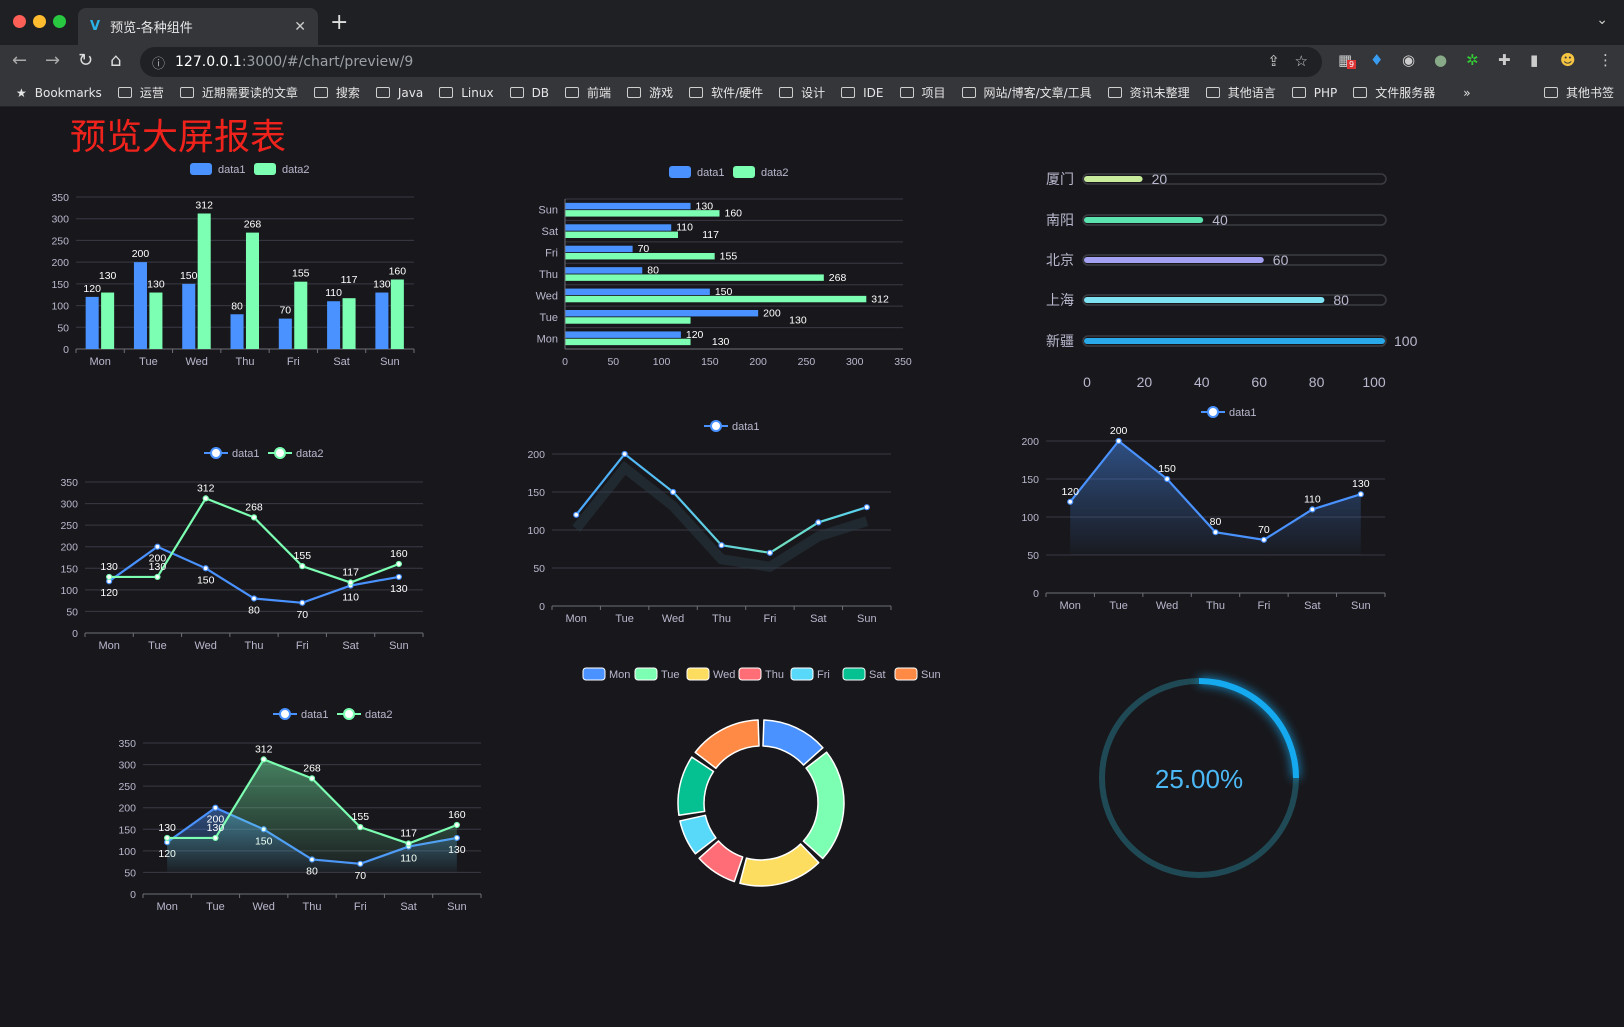 Image resolution: width=1624 pixels, height=1027 pixels. I want to click on point-value-label: 120, so click(1070, 492).